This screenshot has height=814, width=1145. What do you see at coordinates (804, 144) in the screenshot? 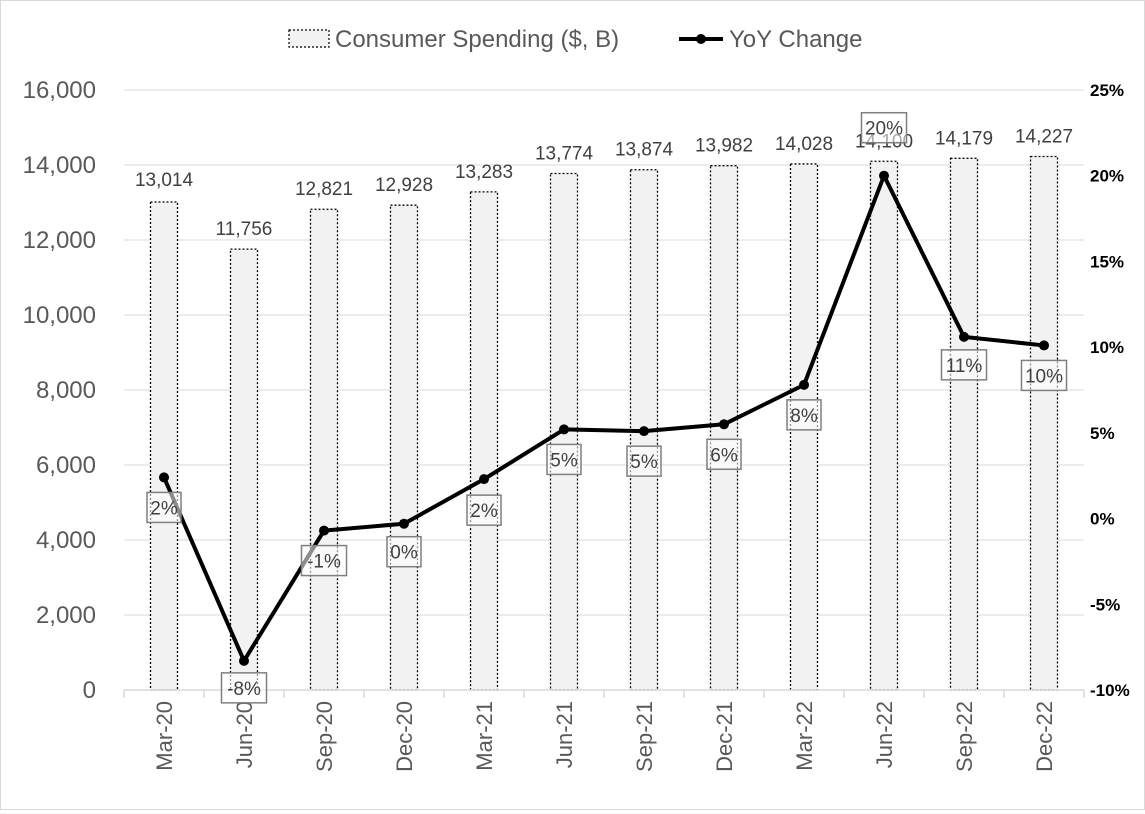
I see `bar-value-label: 14,028` at bounding box center [804, 144].